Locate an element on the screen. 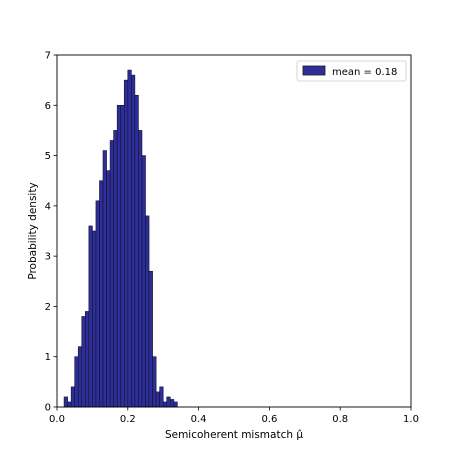 This screenshot has height=457, width=457. y-tick-label: 1 is located at coordinates (48, 357).